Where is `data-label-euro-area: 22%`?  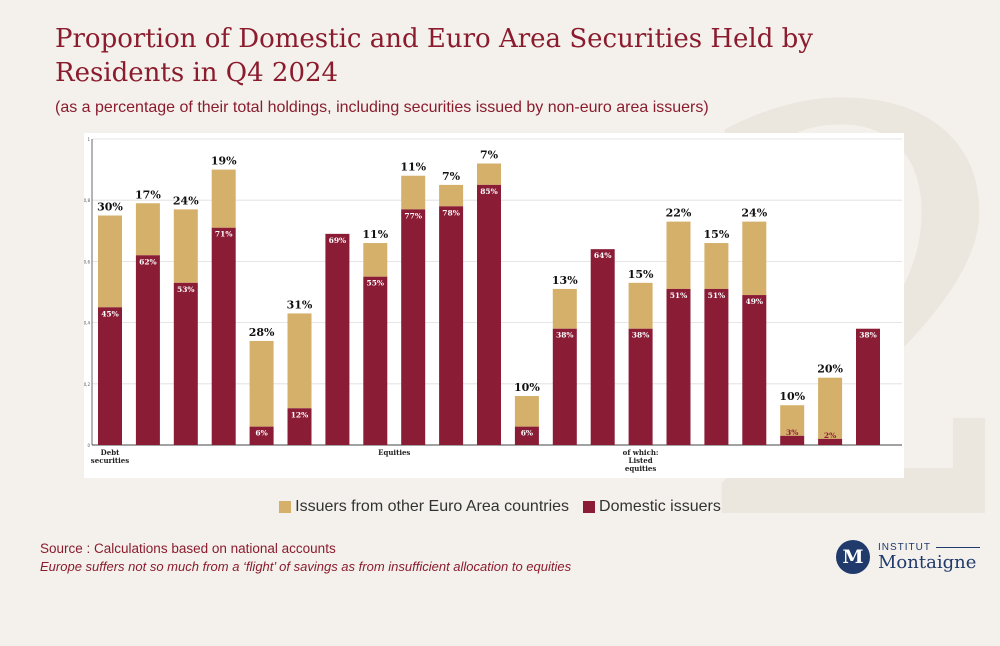 data-label-euro-area: 22% is located at coordinates (679, 213).